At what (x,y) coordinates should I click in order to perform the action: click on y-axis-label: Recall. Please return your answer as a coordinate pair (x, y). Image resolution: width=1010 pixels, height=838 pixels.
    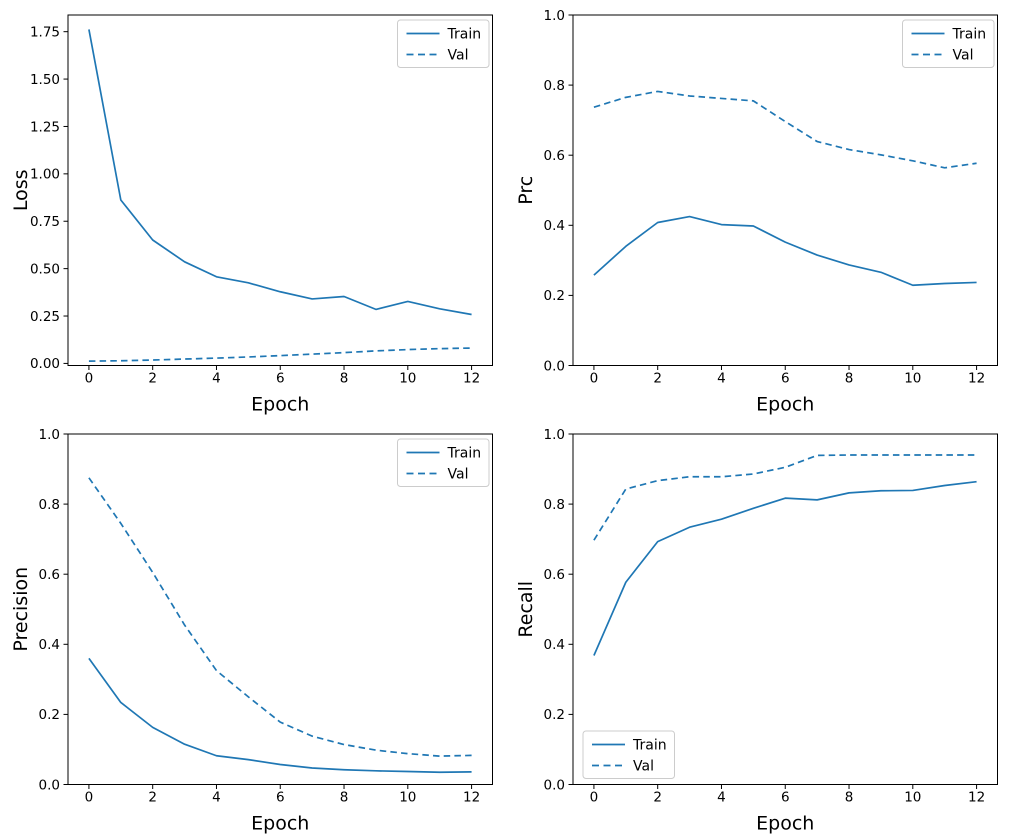
    Looking at the image, I should click on (526, 609).